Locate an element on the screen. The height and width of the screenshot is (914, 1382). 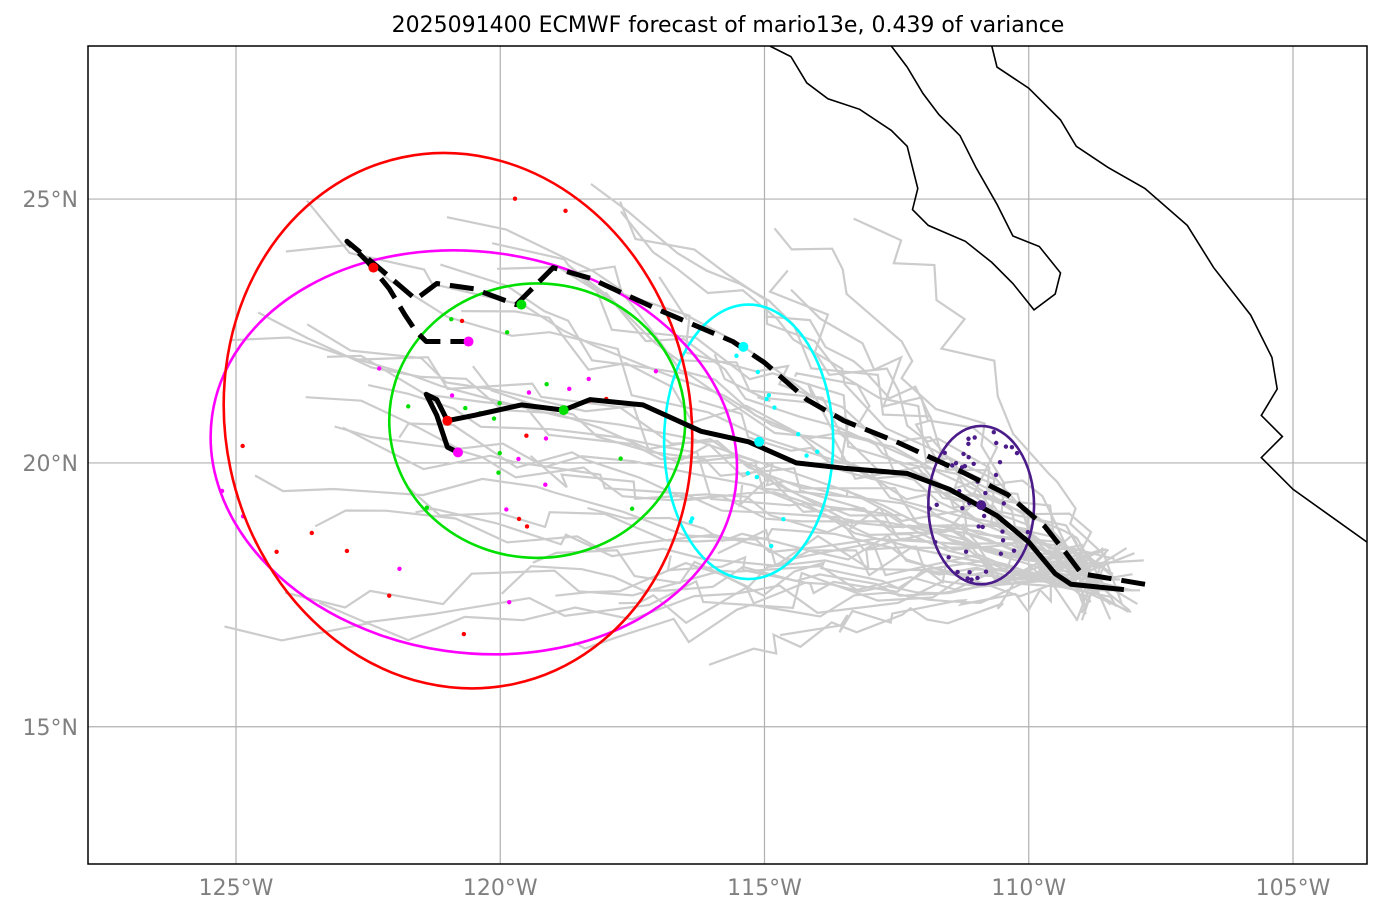
x-tick-label: 110°W is located at coordinates (1028, 888).